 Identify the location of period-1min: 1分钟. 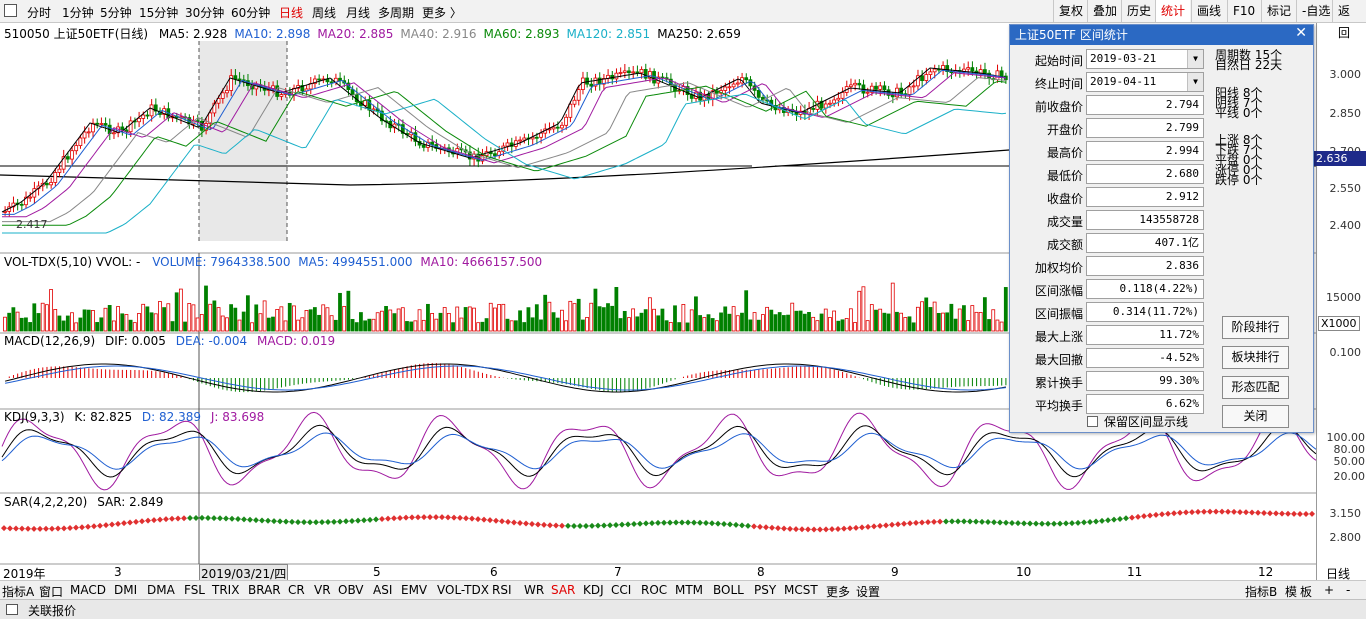
(78, 13).